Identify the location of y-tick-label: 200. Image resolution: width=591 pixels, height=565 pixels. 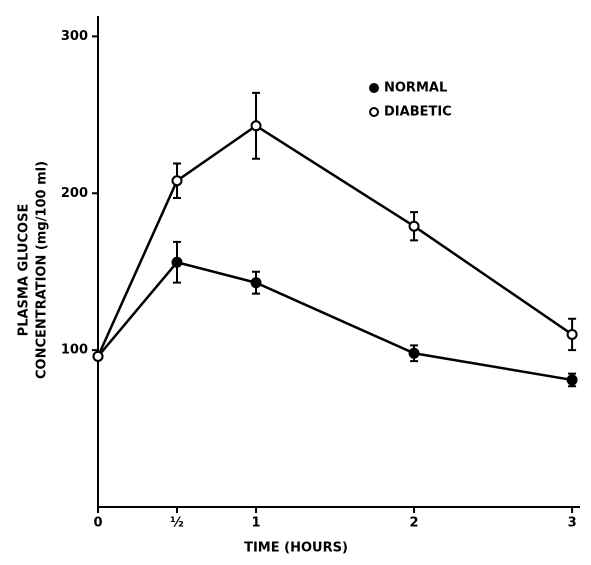
(74, 193).